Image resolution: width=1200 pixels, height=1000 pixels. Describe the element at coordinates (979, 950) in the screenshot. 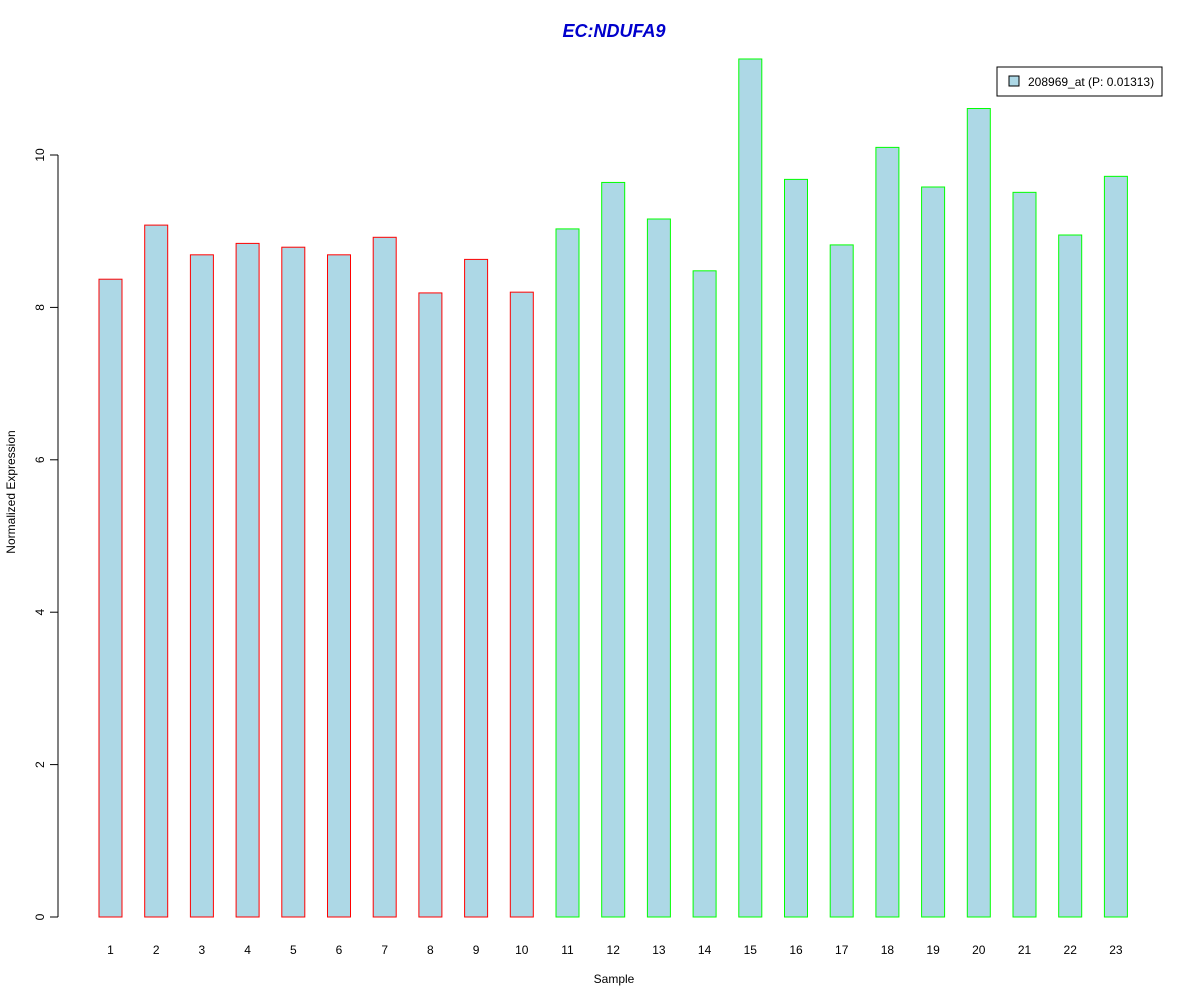

I see `x-tick-label: 20` at that location.